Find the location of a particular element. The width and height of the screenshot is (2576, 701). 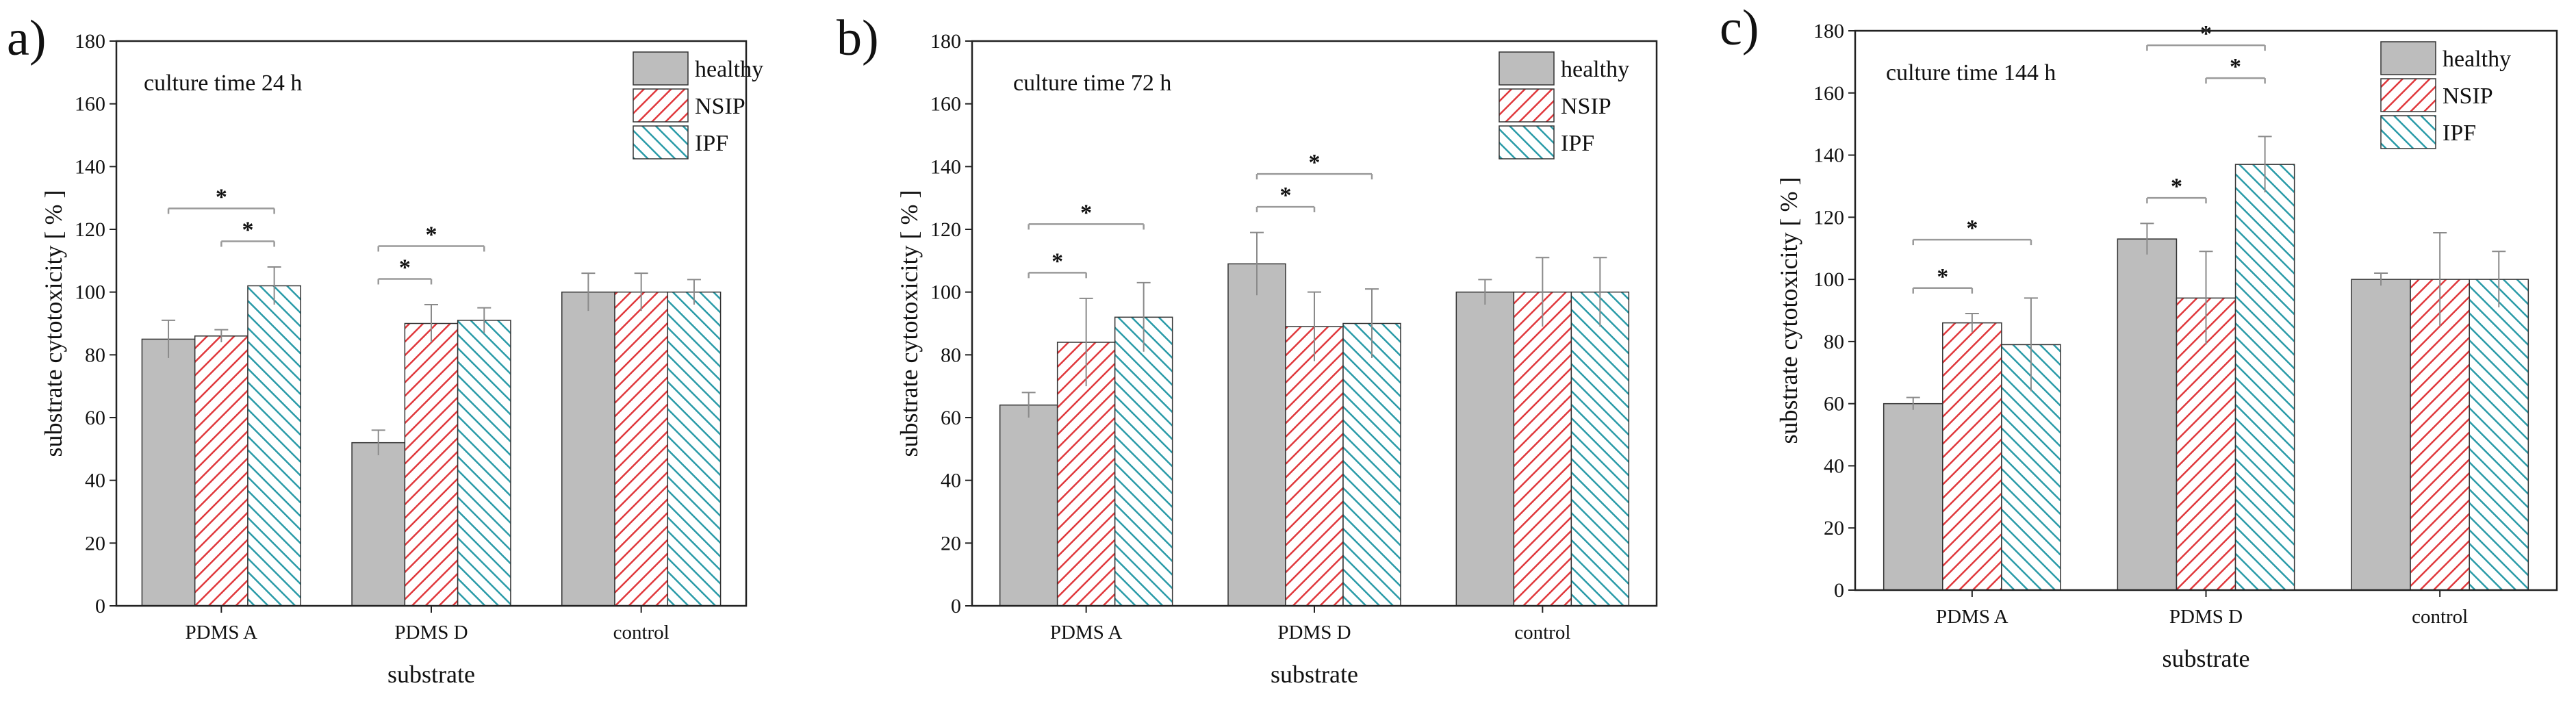

chart-title: culture time 144 h is located at coordinates (1971, 73).